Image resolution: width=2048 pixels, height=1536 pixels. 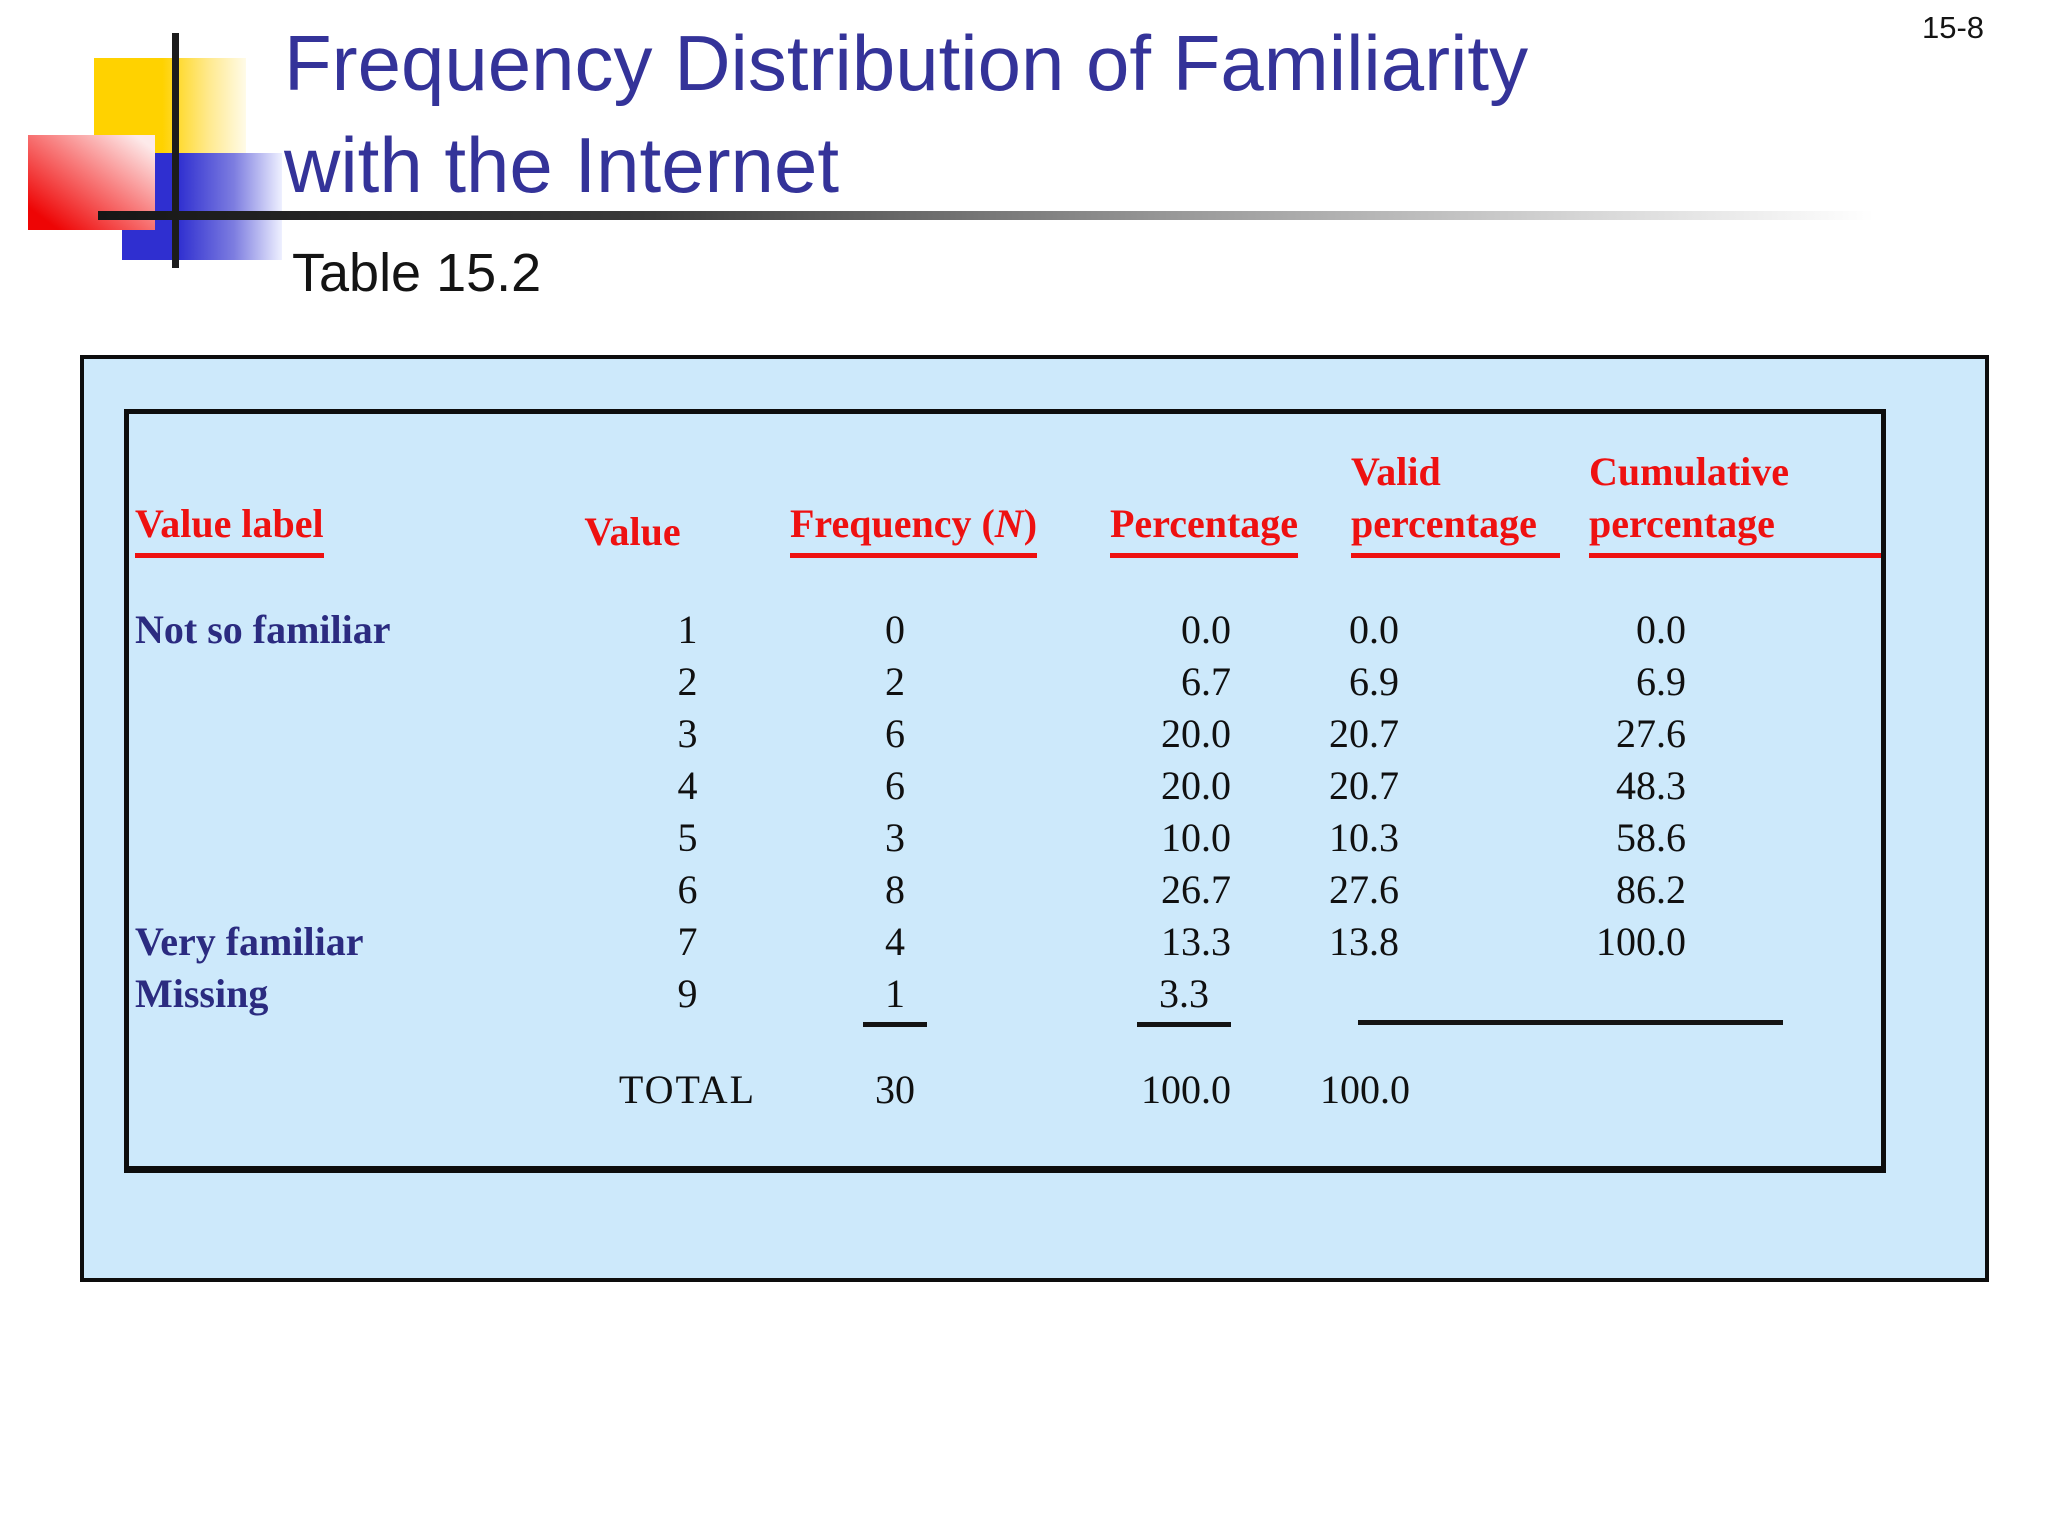 I want to click on table-caption: Table 15.2, so click(x=417, y=273).